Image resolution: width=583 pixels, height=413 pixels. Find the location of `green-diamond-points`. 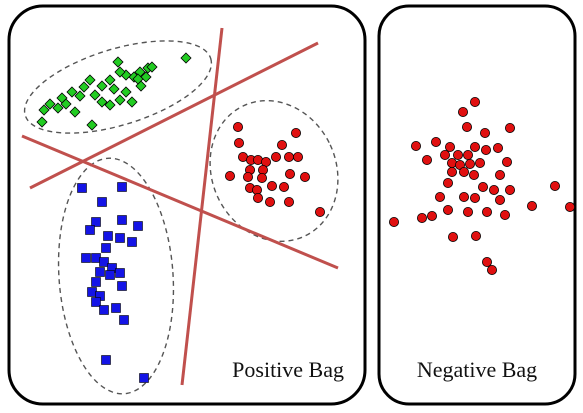

green-diamond-points is located at coordinates (114, 91).